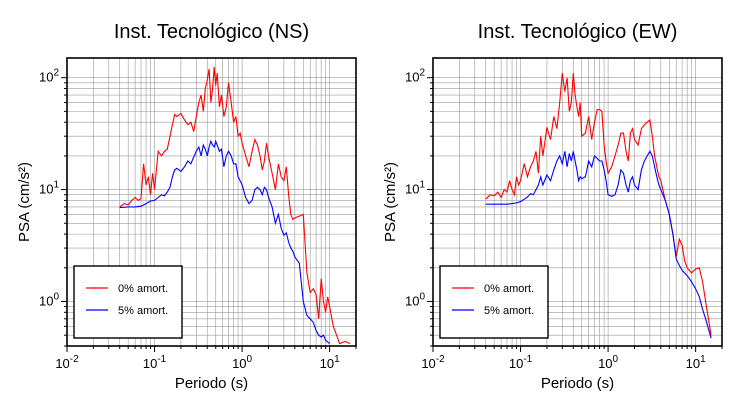 Image resolution: width=730 pixels, height=400 pixels. I want to click on chart-title: Inst. Tecnológico (EW), so click(578, 32).